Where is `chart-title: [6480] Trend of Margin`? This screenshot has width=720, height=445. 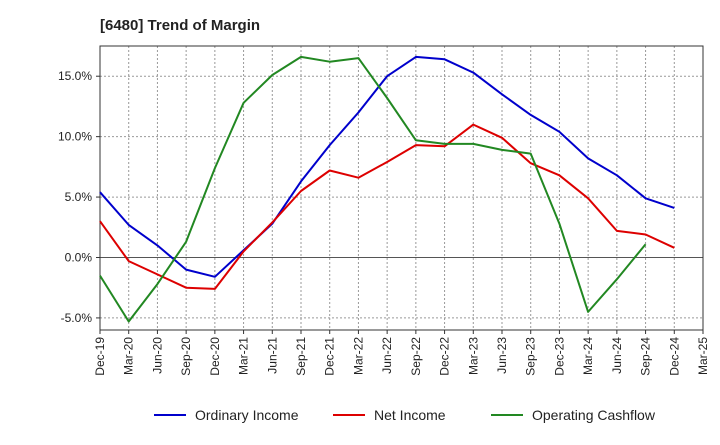
chart-title: [6480] Trend of Margin is located at coordinates (180, 25).